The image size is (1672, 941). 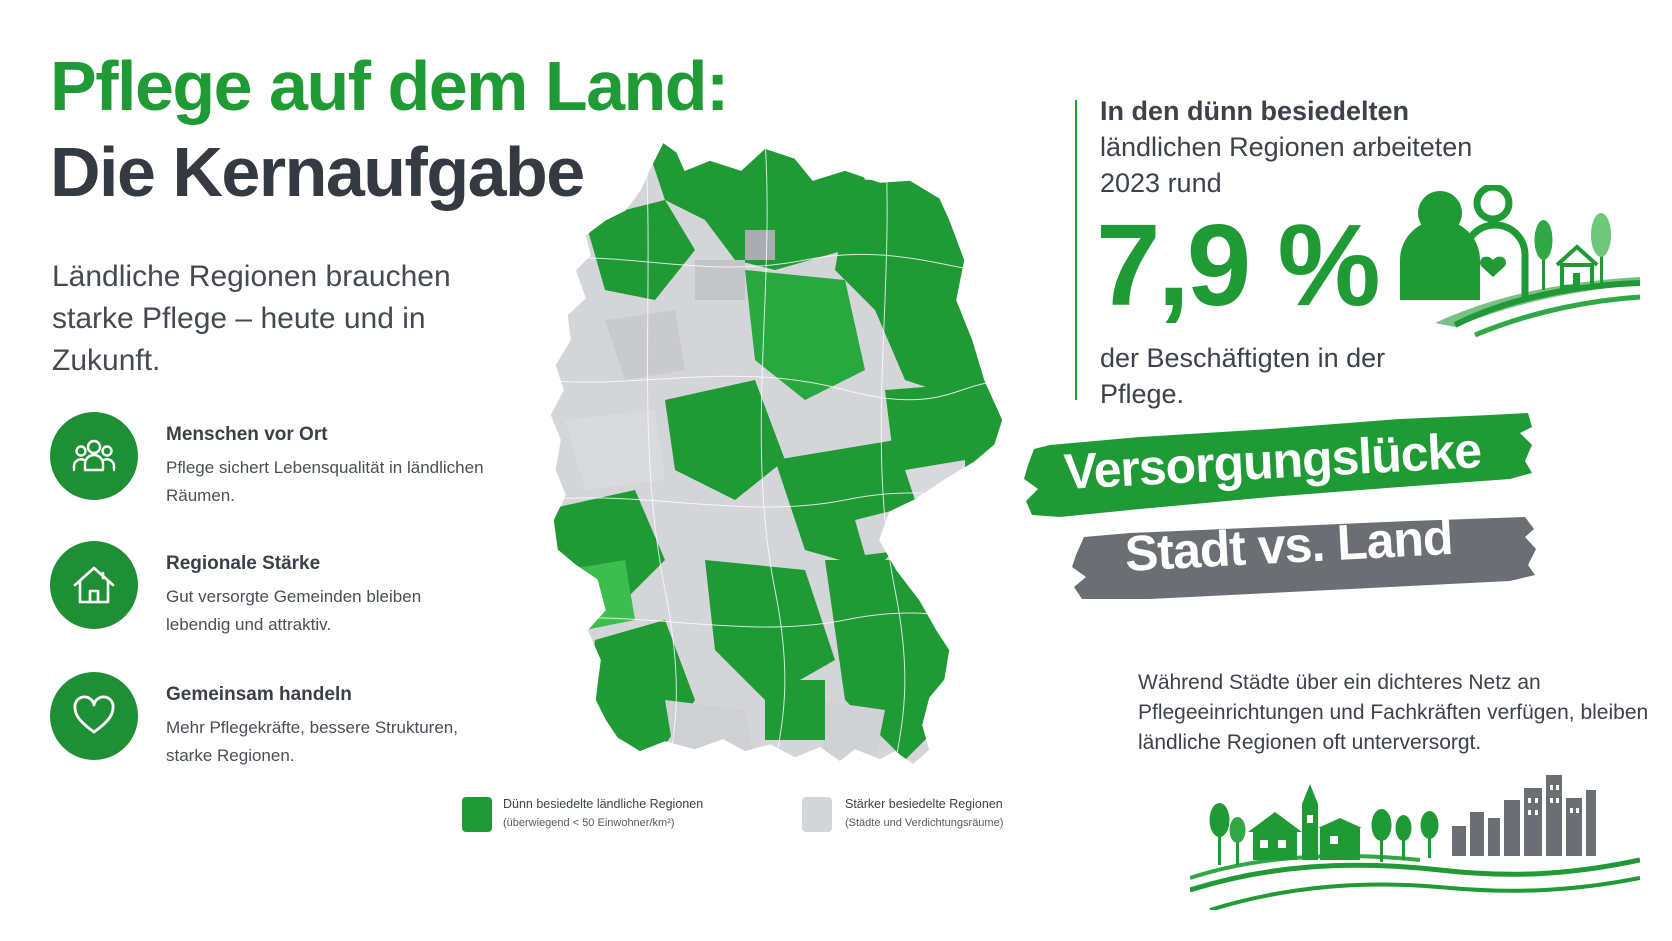 What do you see at coordinates (924, 804) in the screenshot?
I see `legend-urban-label: Stärker besiedelte Regionen` at bounding box center [924, 804].